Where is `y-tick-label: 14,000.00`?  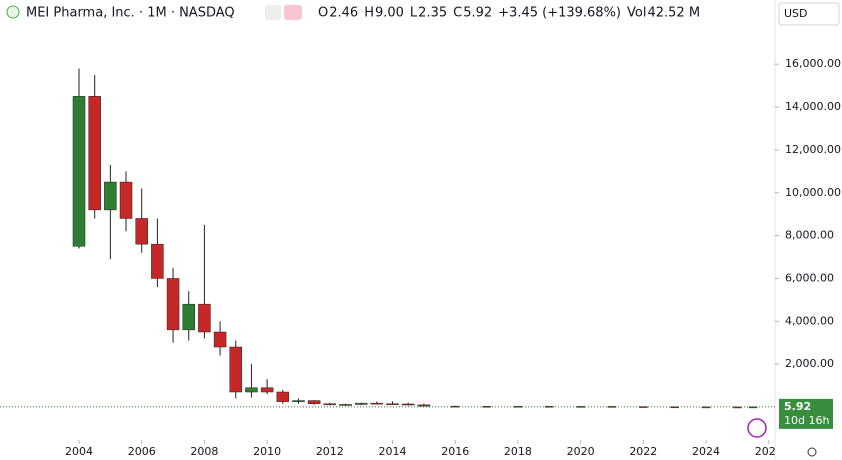 y-tick-label: 14,000.00 is located at coordinates (813, 106).